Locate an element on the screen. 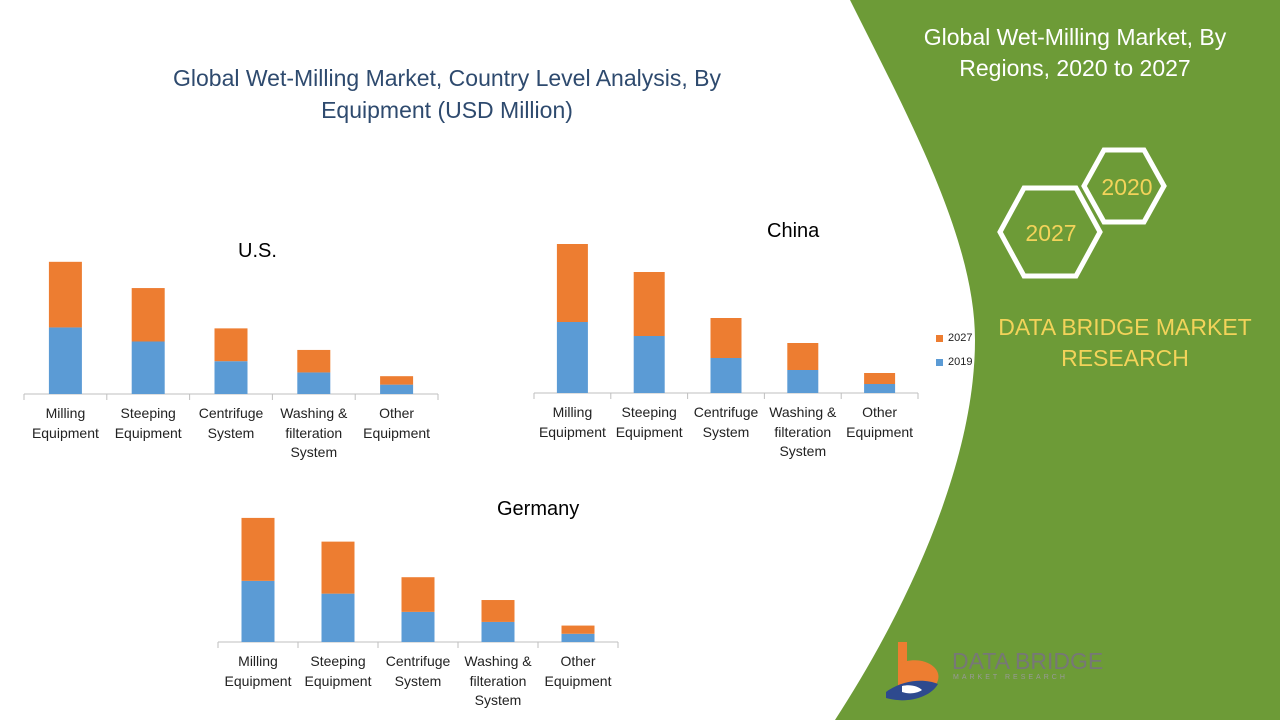 The image size is (1280, 720). legend-label-2027: 2027 is located at coordinates (960, 338).